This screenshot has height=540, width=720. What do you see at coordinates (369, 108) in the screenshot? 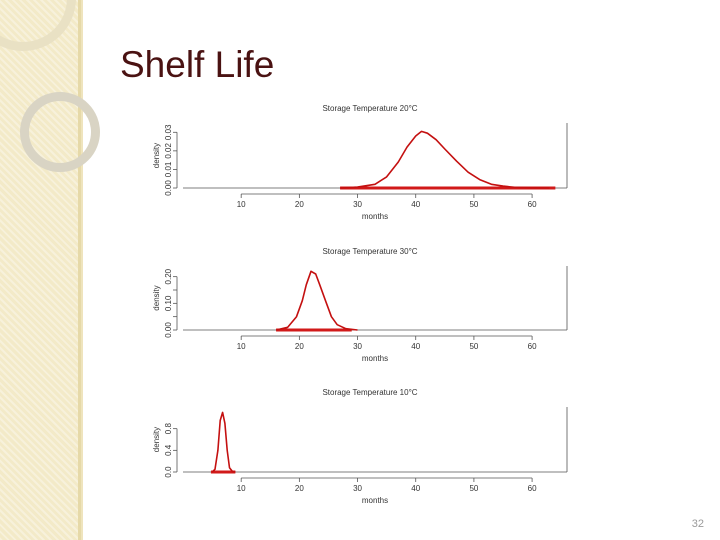
I see `plot-title: Storage Temperature 20°C` at bounding box center [369, 108].